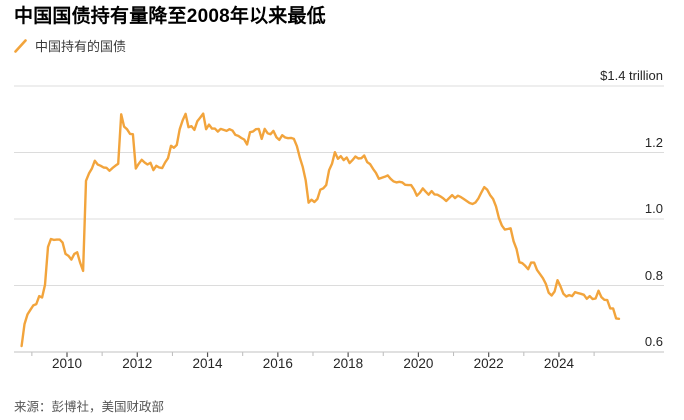  What do you see at coordinates (207, 363) in the screenshot?
I see `x-tick-label: 2014` at bounding box center [207, 363].